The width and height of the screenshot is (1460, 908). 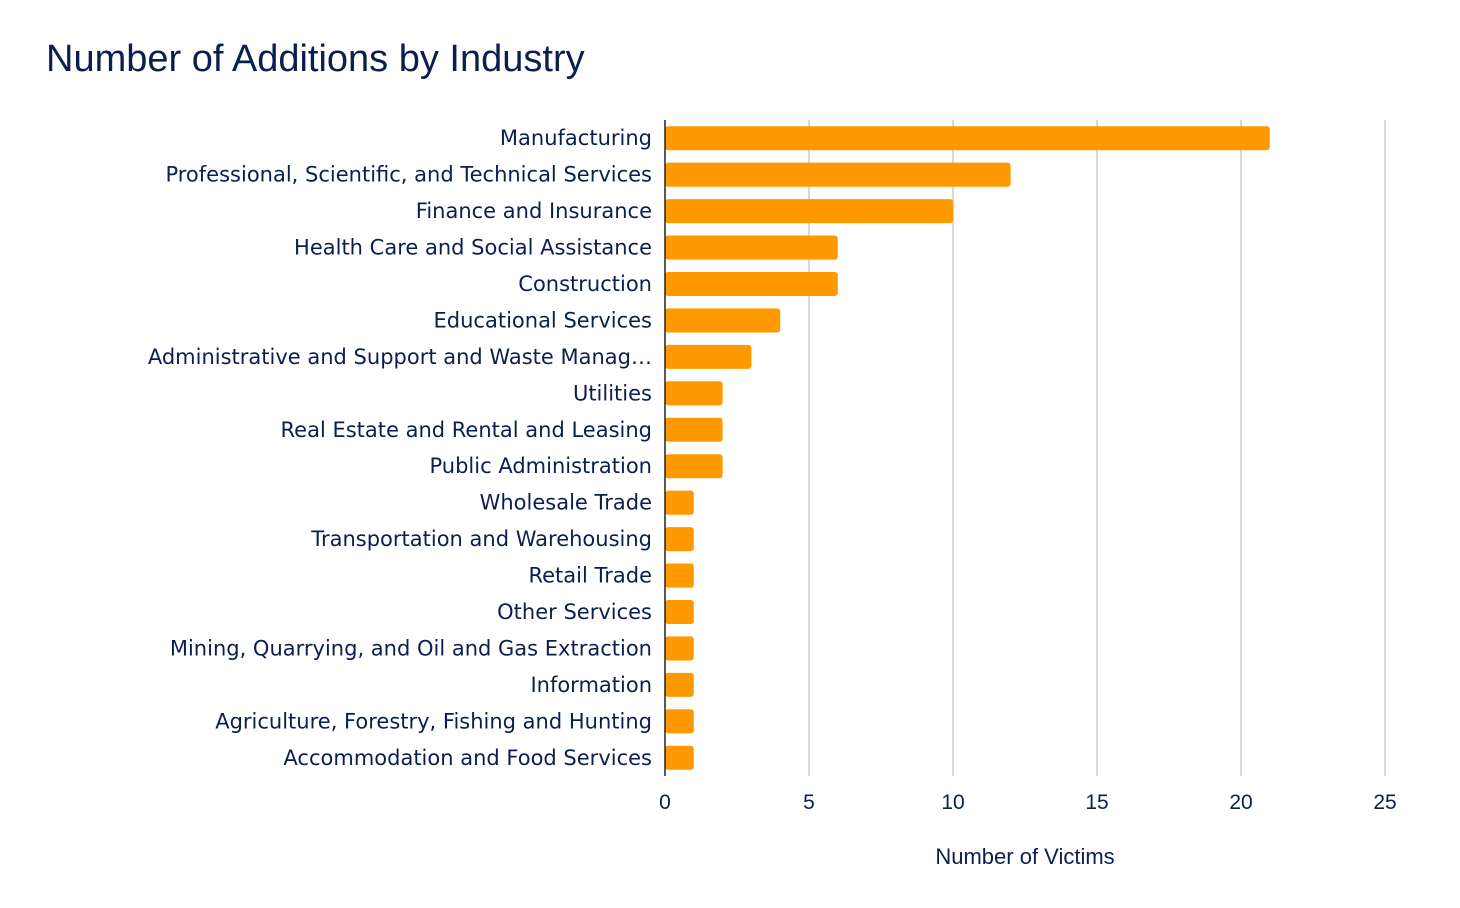 I want to click on category-label: Construction, so click(x=585, y=284).